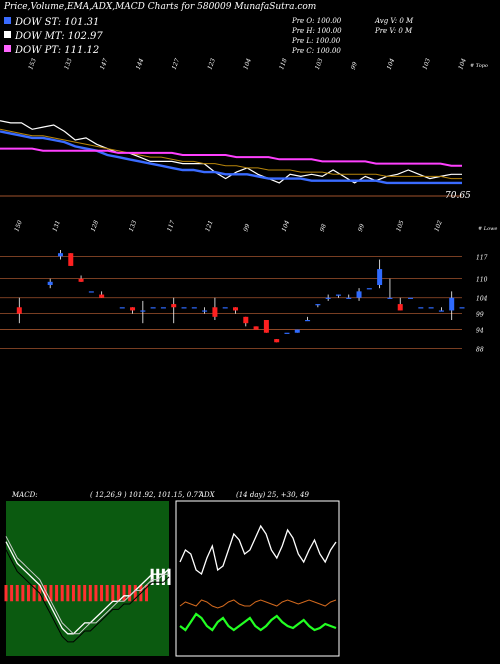  I want to click on top-label-9: 99, so click(354, 66).